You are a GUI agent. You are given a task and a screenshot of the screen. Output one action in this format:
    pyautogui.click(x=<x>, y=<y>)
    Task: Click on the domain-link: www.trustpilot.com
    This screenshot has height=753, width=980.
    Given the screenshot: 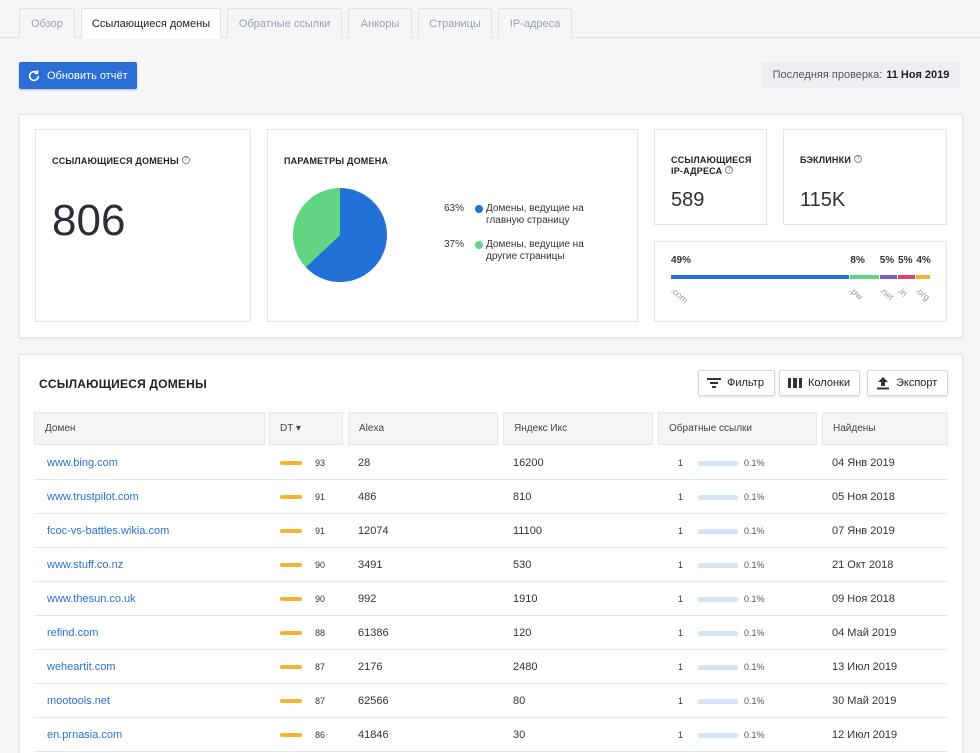 What is the action you would take?
    pyautogui.click(x=93, y=497)
    